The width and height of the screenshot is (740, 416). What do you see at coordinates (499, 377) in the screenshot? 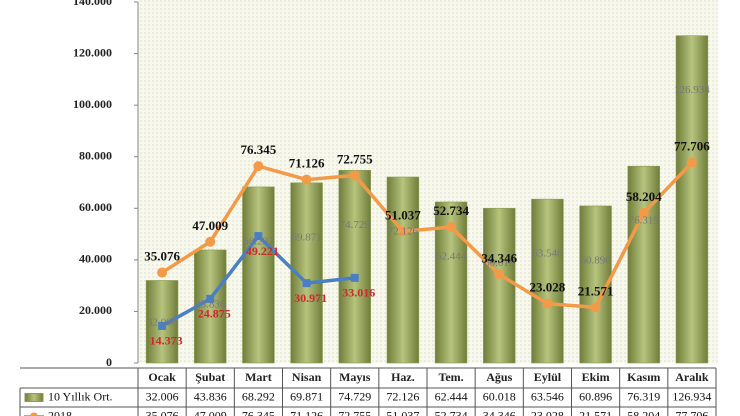
I see `x-tick-label: Ağus` at bounding box center [499, 377].